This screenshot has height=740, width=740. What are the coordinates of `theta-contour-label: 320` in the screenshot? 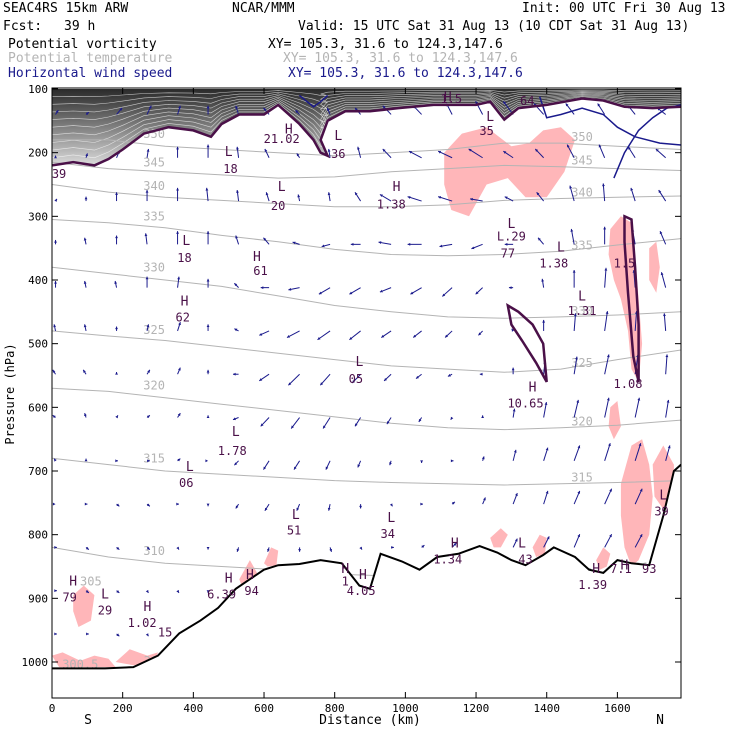 It's located at (582, 422).